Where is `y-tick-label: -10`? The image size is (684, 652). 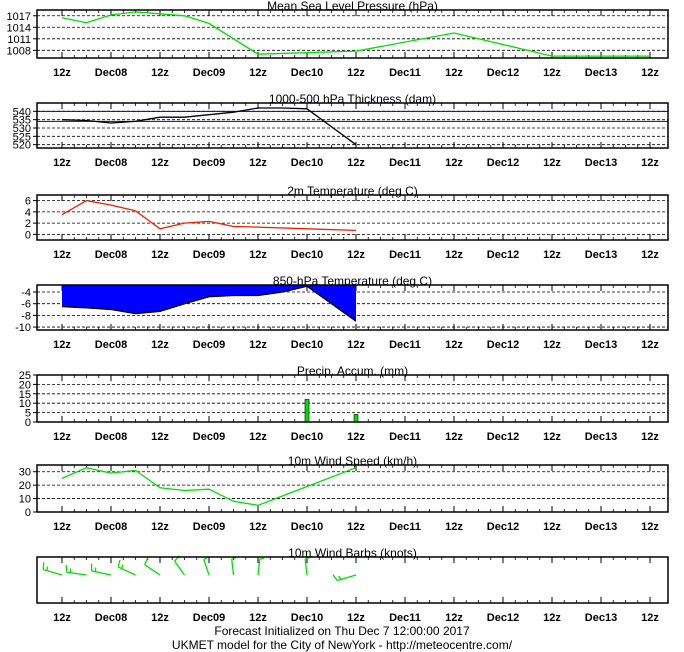 y-tick-label: -10 is located at coordinates (23, 328).